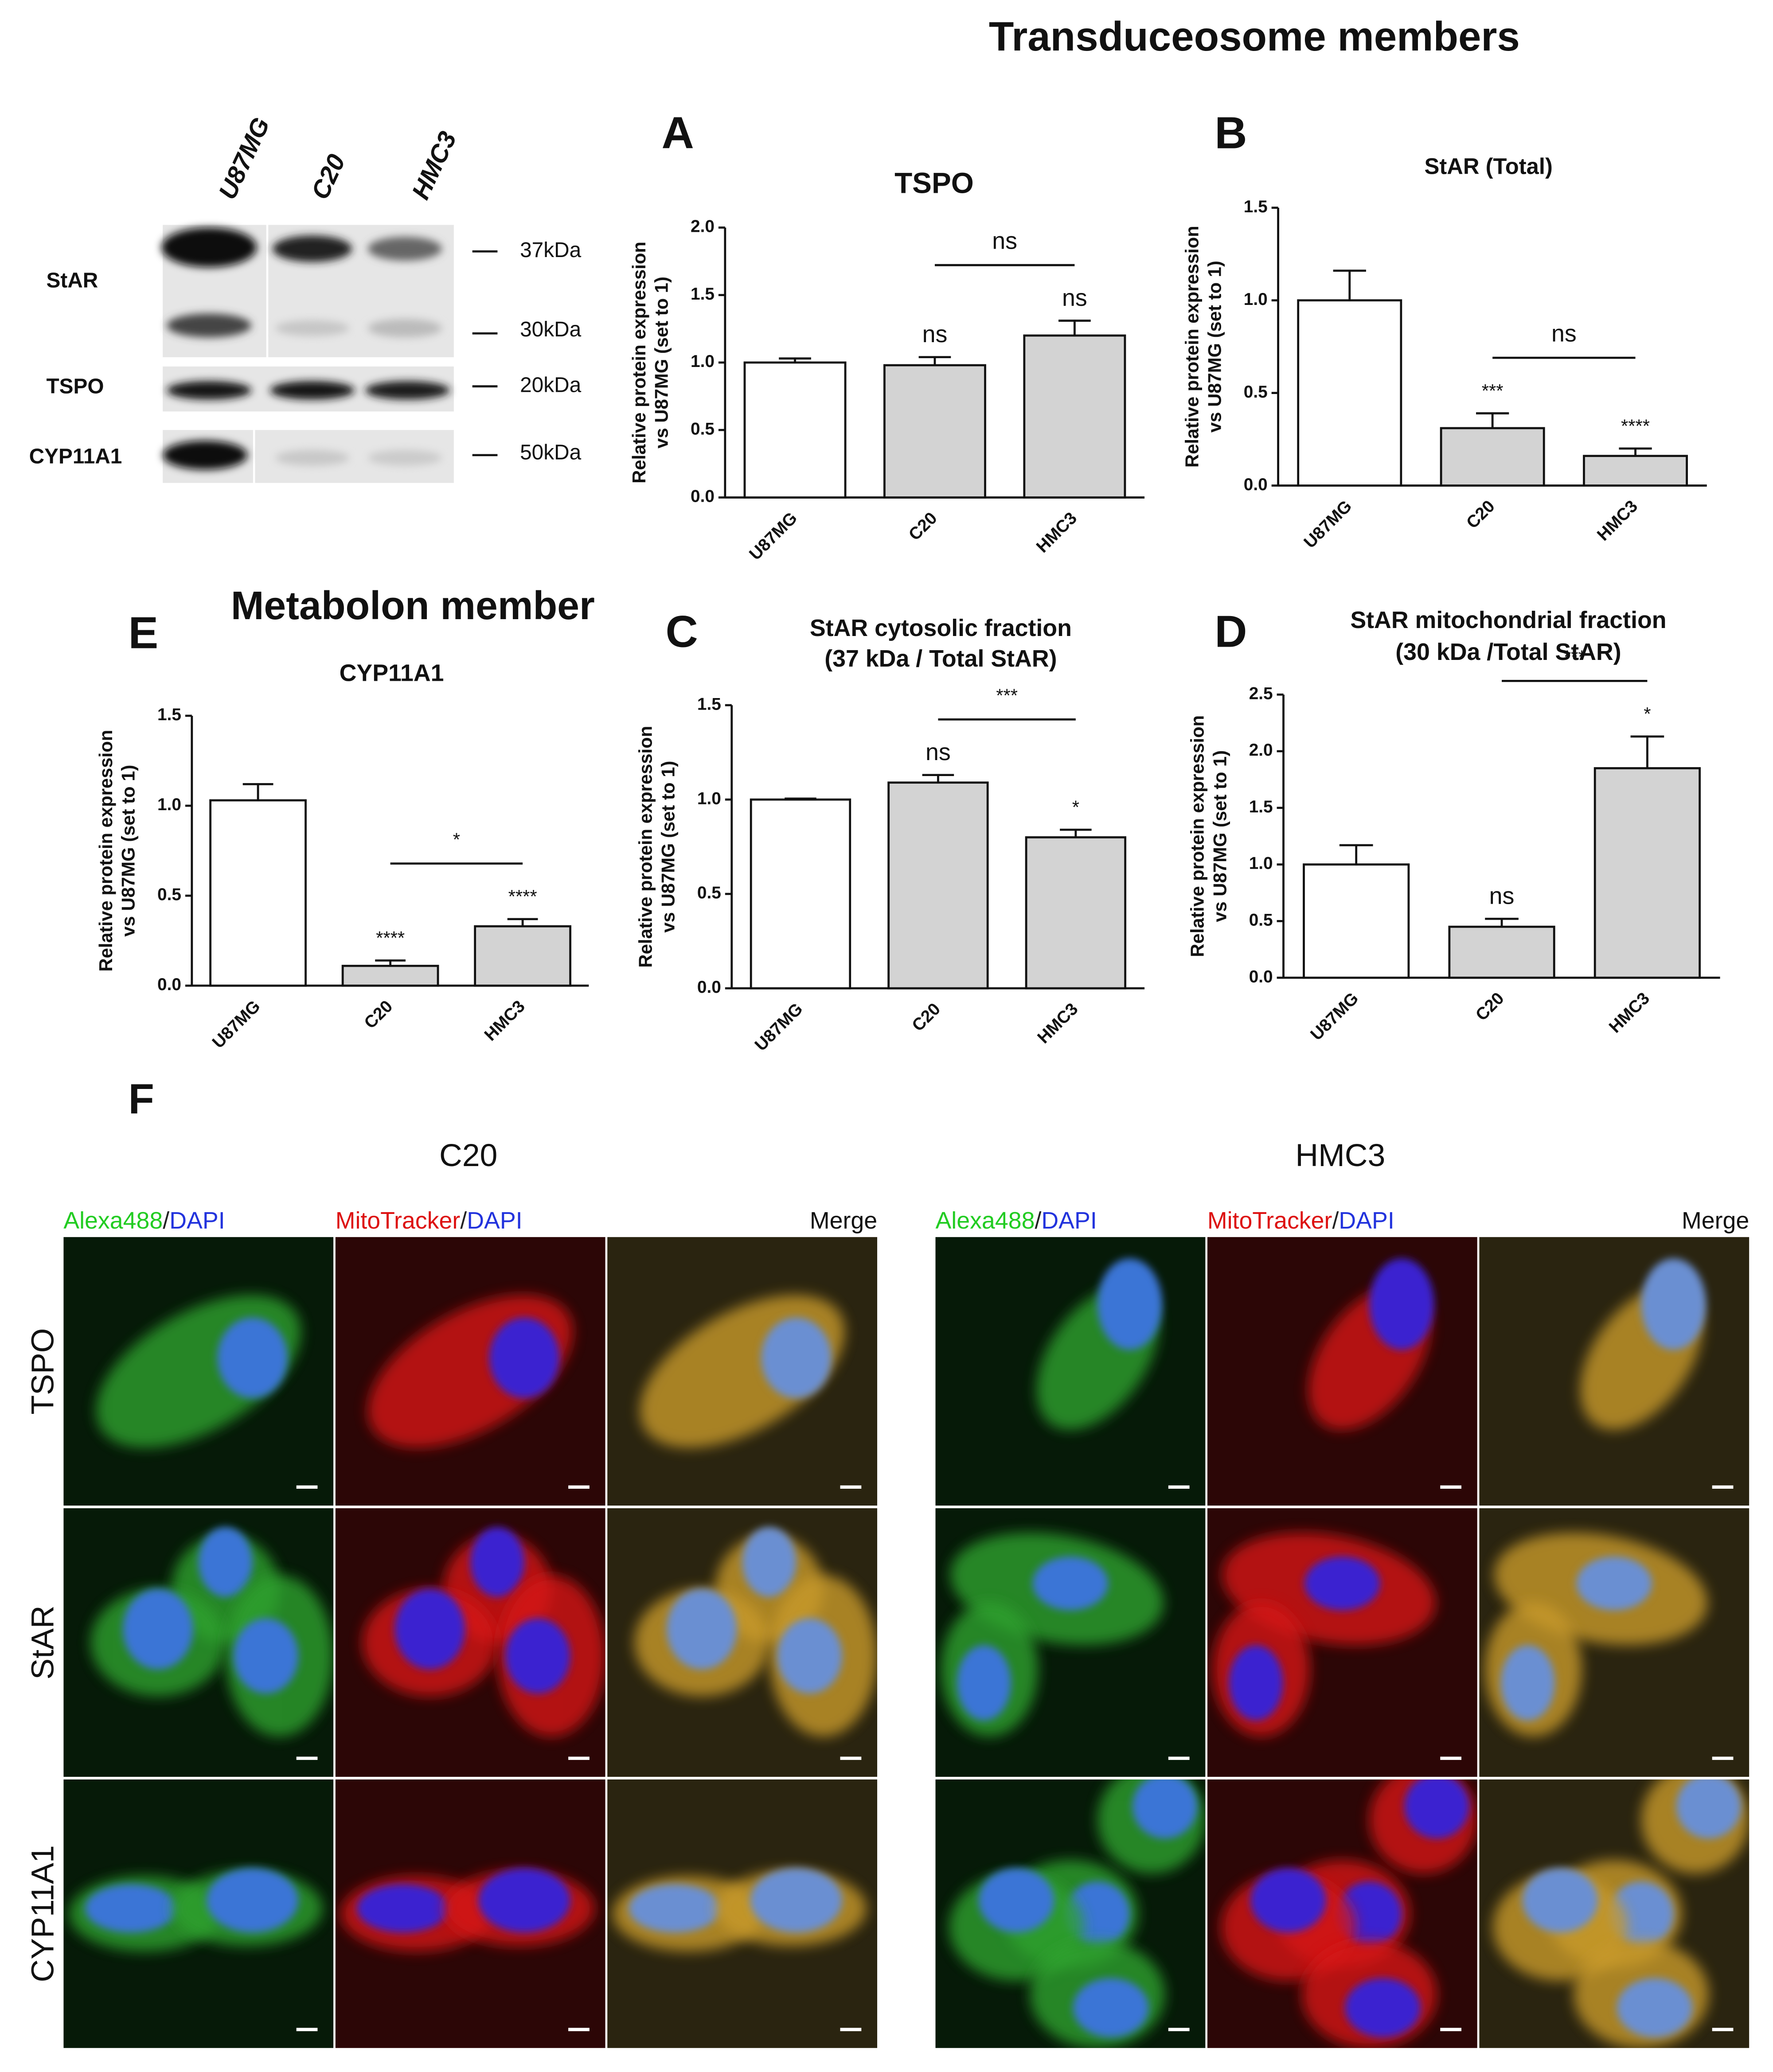  What do you see at coordinates (75, 457) in the screenshot?
I see `blot-row-label: CYP11A1` at bounding box center [75, 457].